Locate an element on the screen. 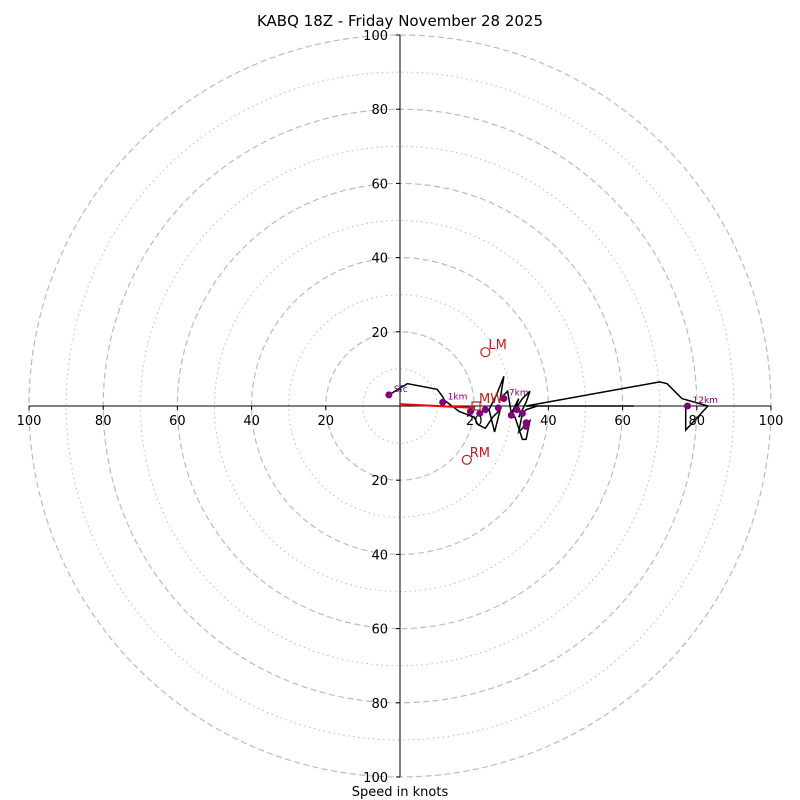 This screenshot has width=800, height=800. motion-marker-label: MW is located at coordinates (491, 399).